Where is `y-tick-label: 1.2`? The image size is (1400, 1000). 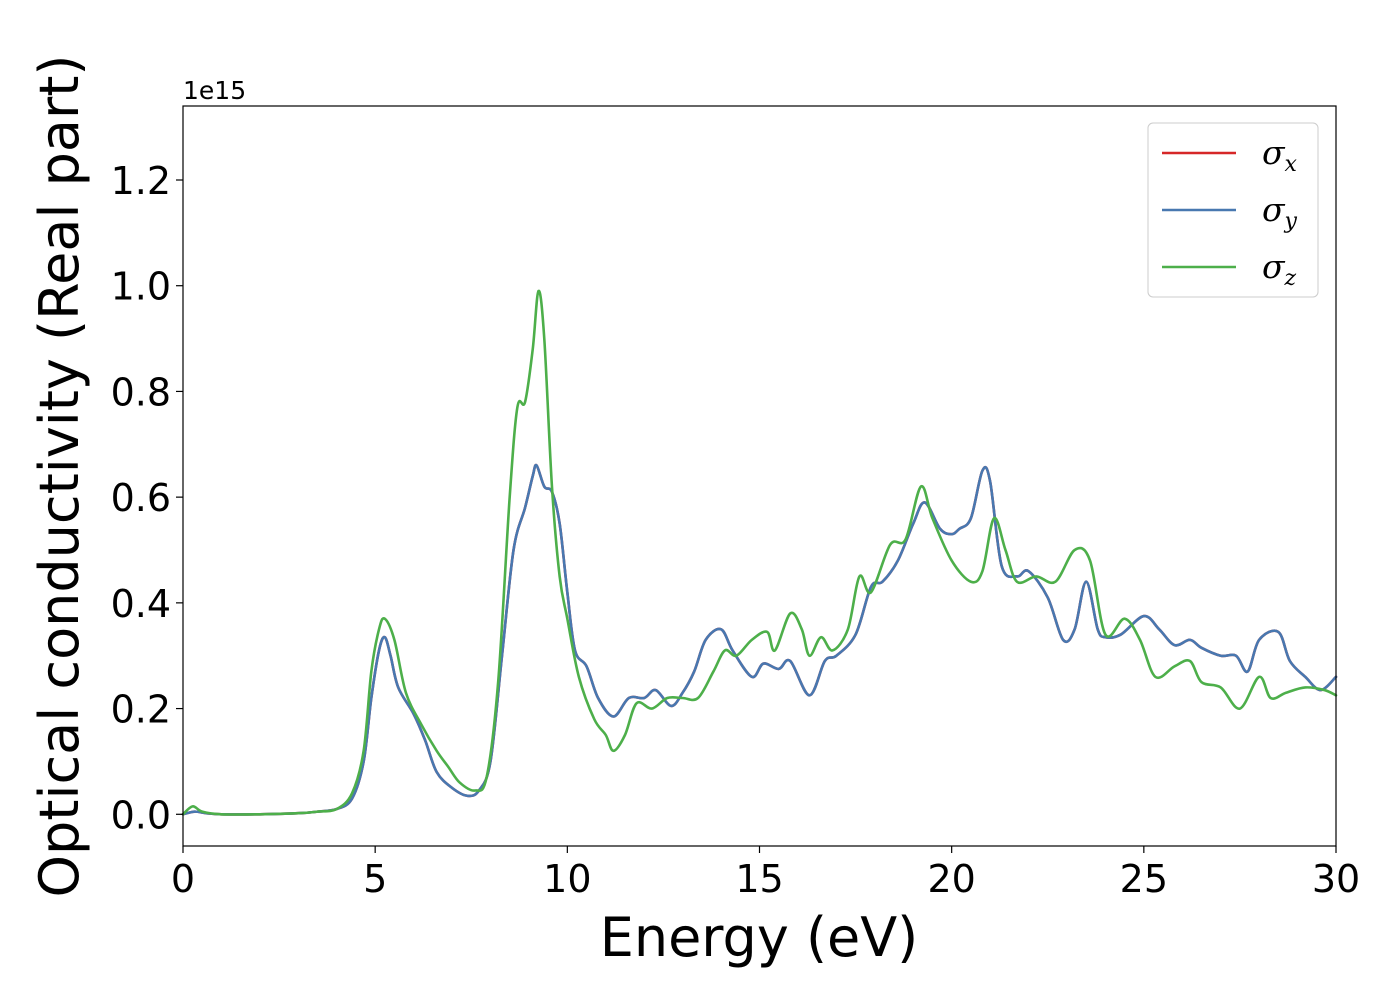
y-tick-label: 1.2 is located at coordinates (141, 181).